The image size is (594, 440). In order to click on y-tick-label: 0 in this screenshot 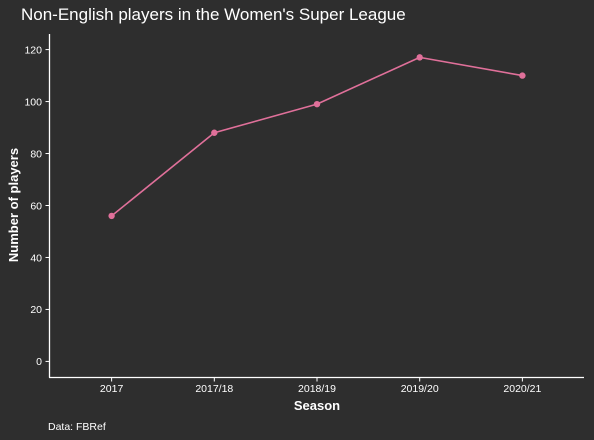, I will do `click(39, 362)`.